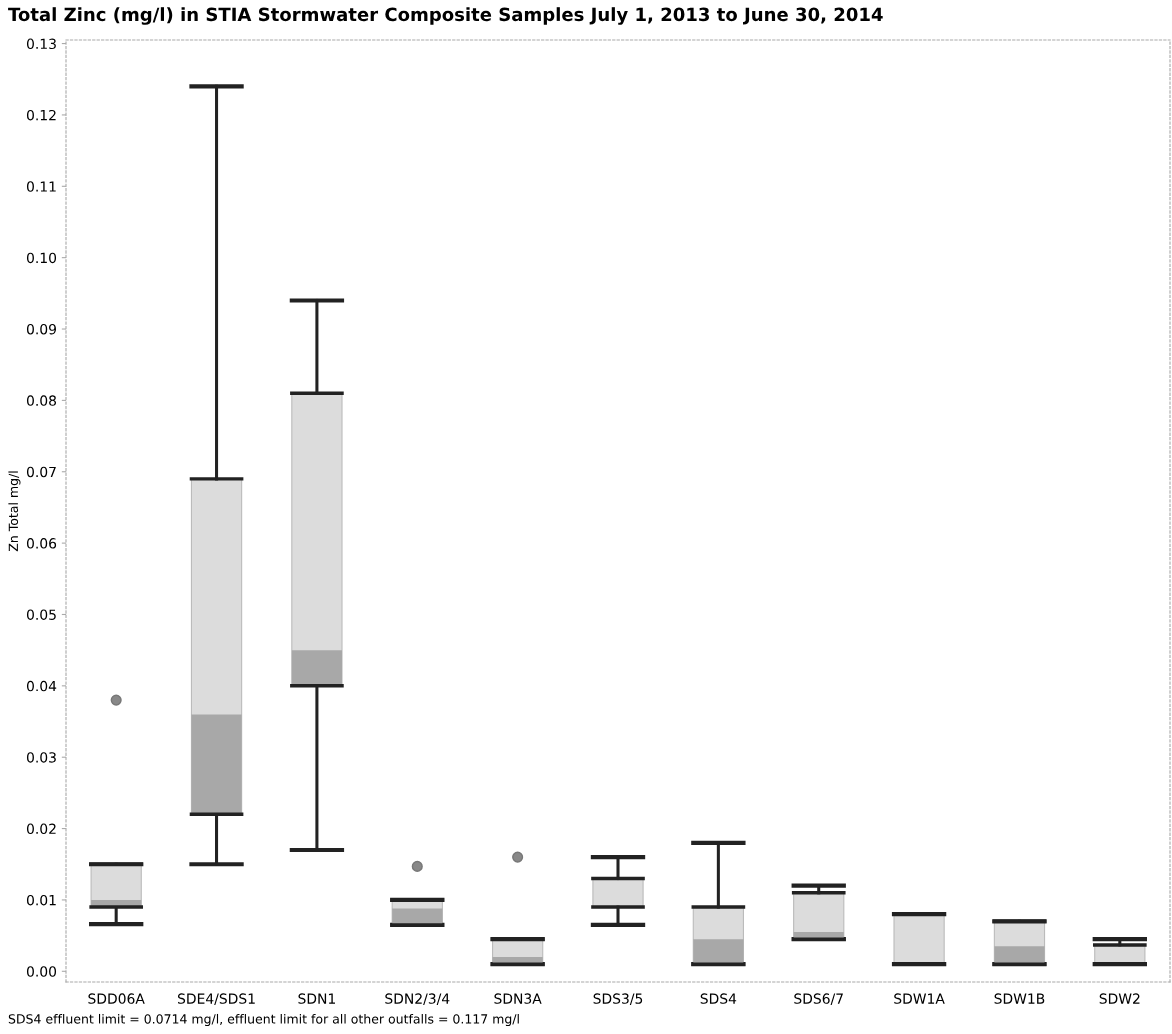 The height and width of the screenshot is (1034, 1172). What do you see at coordinates (518, 998) in the screenshot?
I see `x-tick-label: SDN3A` at bounding box center [518, 998].